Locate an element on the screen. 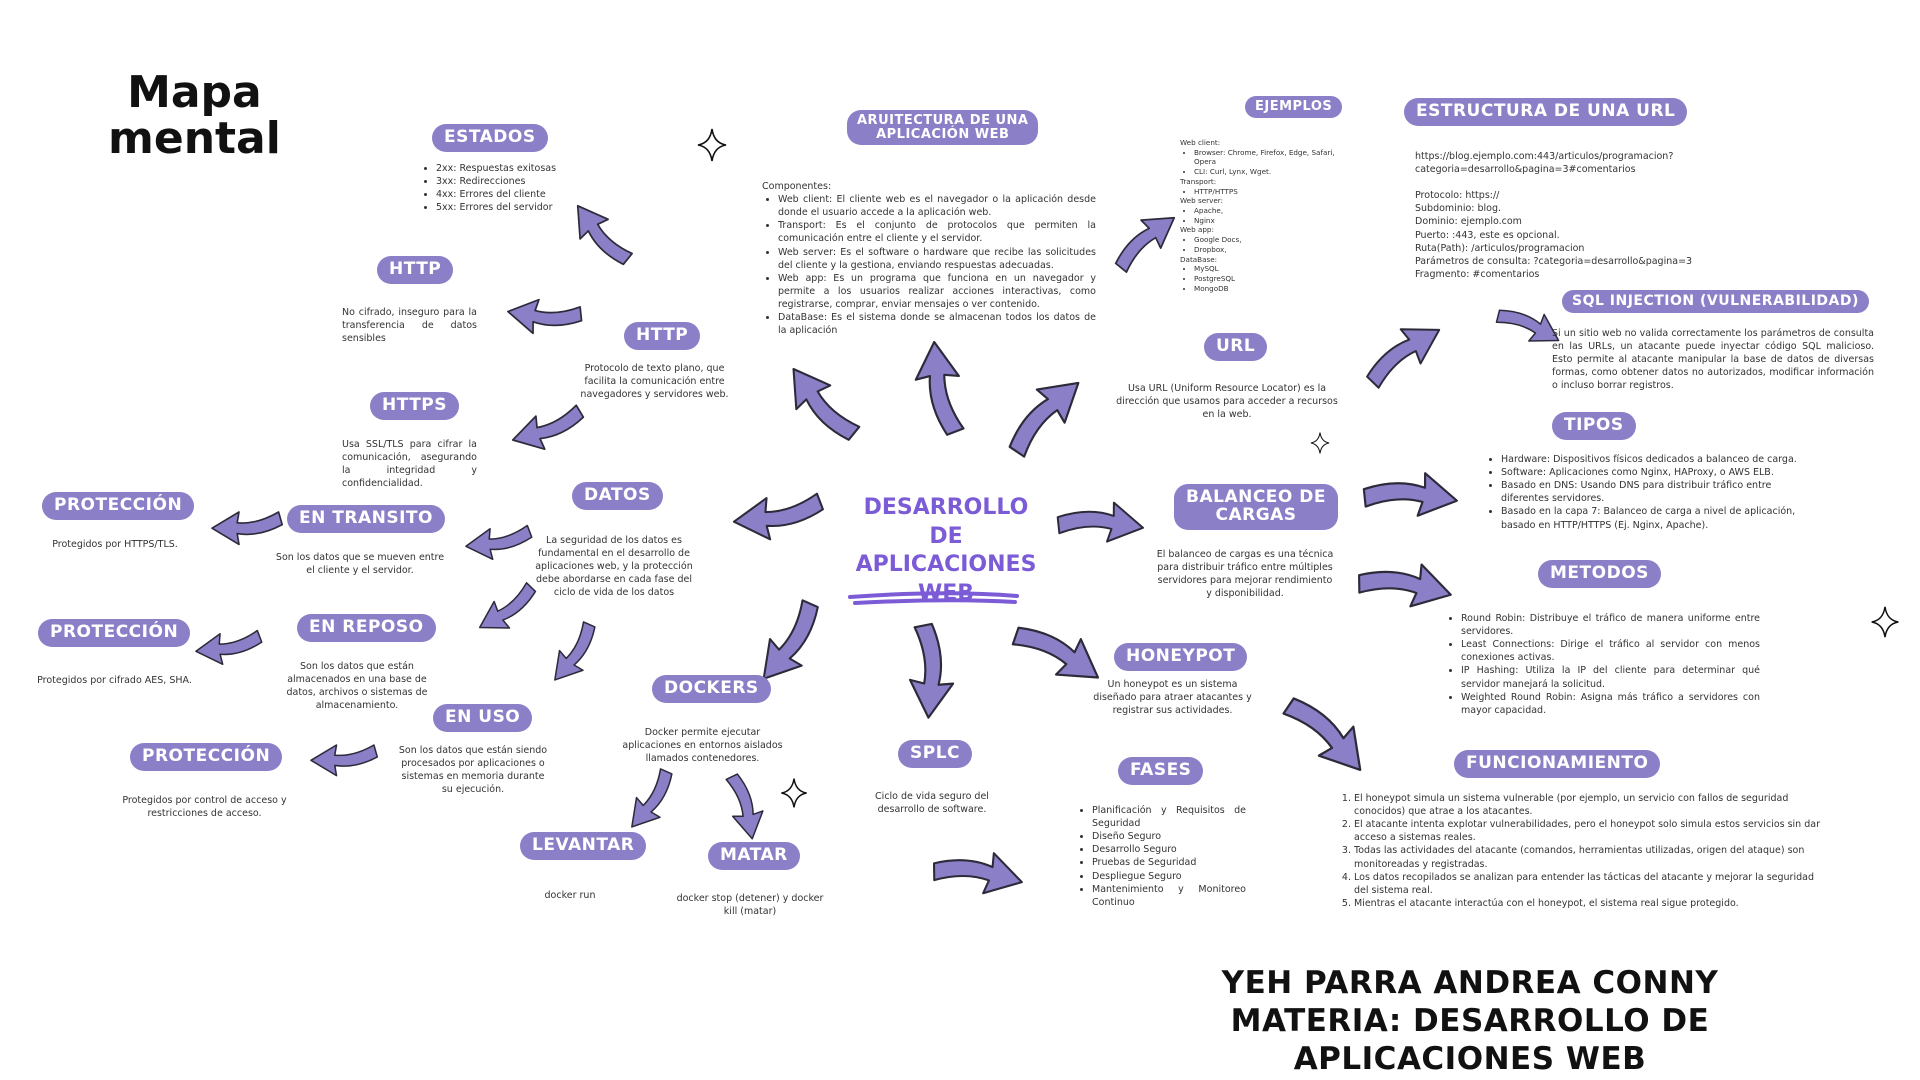 Image resolution: width=1920 pixels, height=1080 pixels. page-title-line1: Mapa is located at coordinates (194, 92).